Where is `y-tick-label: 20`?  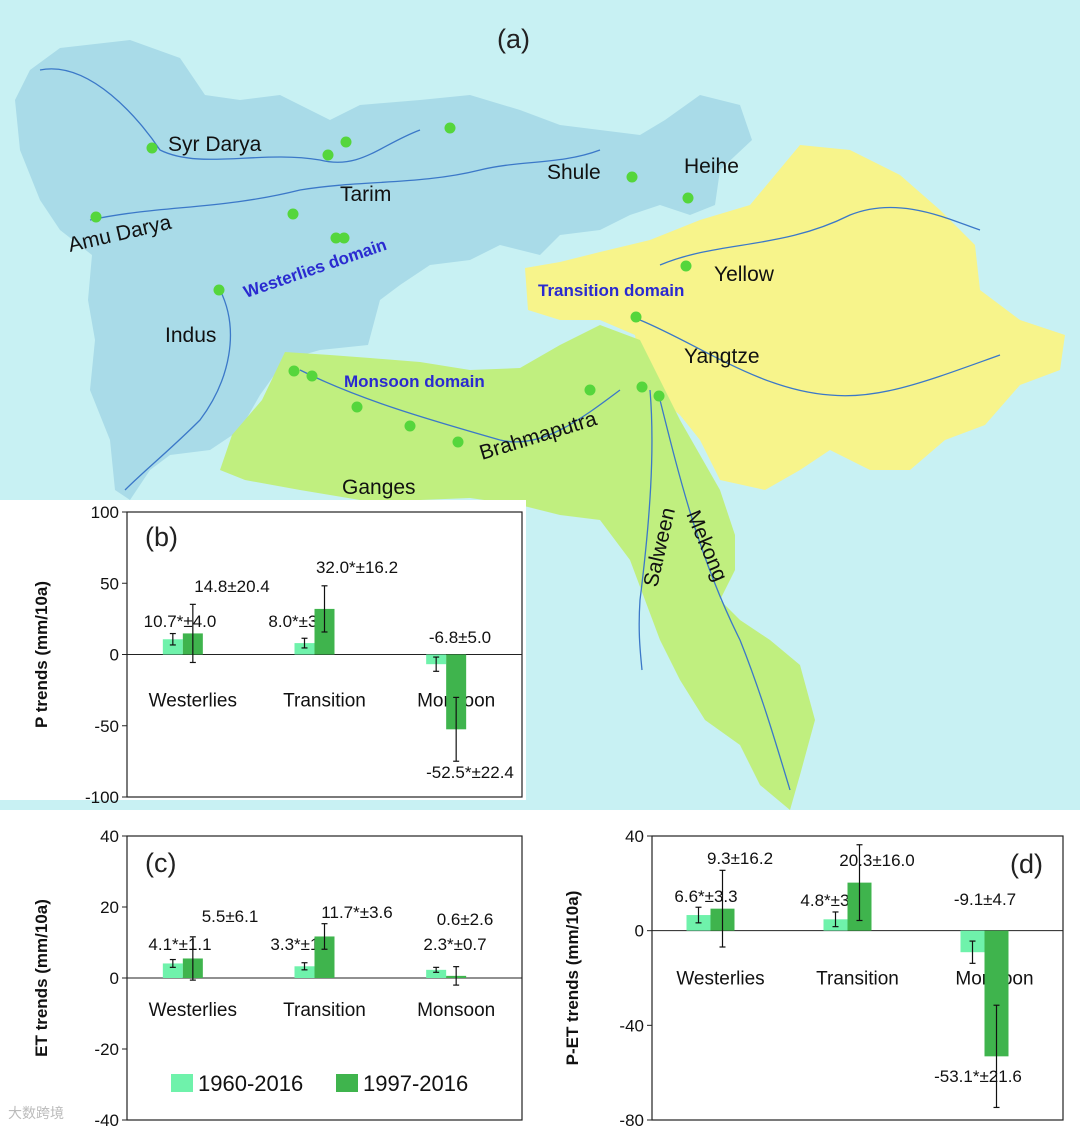
y-tick-label: 20 is located at coordinates (109, 907).